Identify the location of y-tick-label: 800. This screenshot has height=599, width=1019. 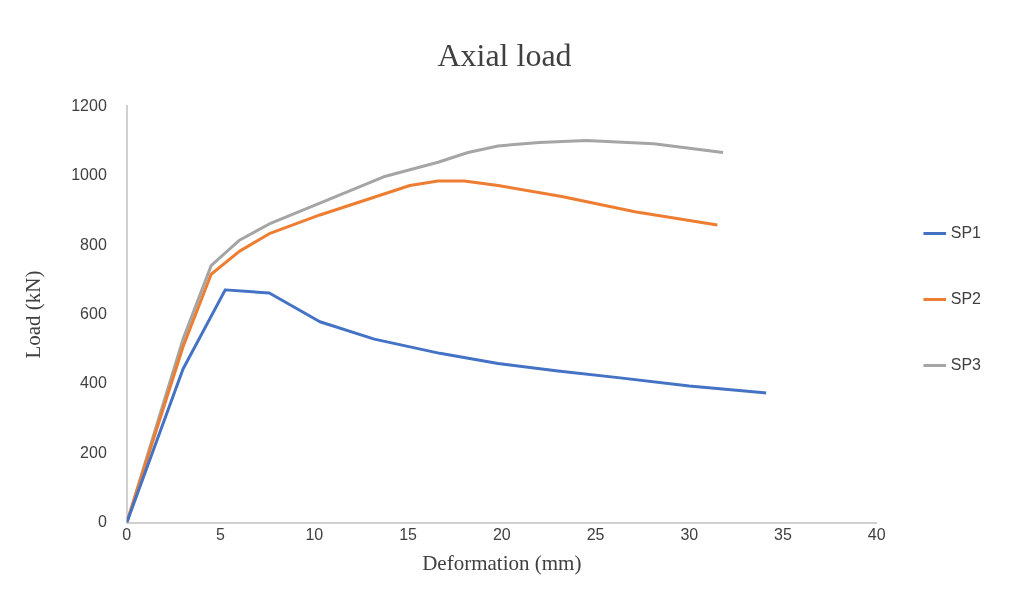
(93, 244).